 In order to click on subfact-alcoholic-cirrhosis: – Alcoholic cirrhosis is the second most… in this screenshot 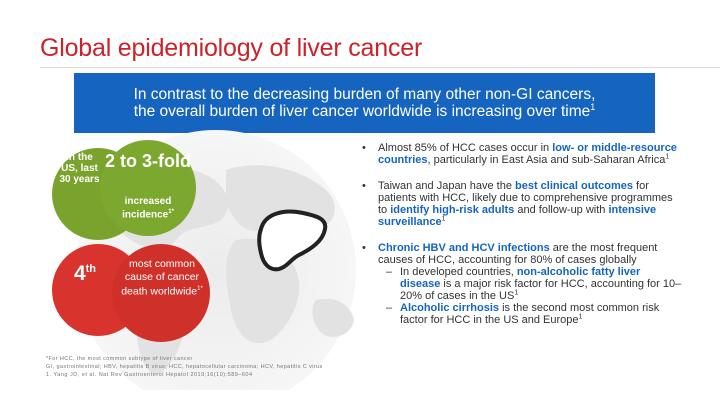, I will do `click(523, 314)`.